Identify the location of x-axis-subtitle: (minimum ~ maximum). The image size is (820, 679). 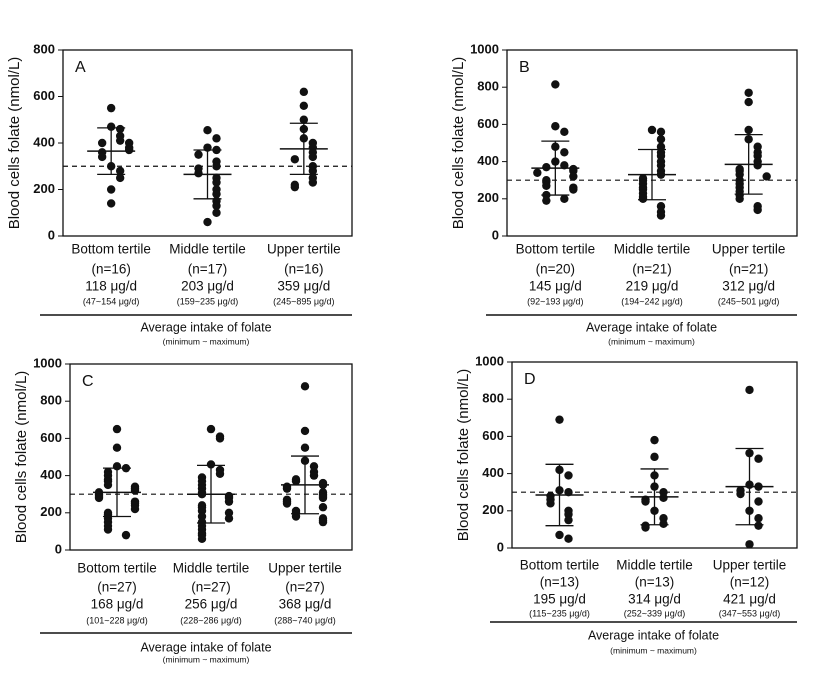
(651, 341).